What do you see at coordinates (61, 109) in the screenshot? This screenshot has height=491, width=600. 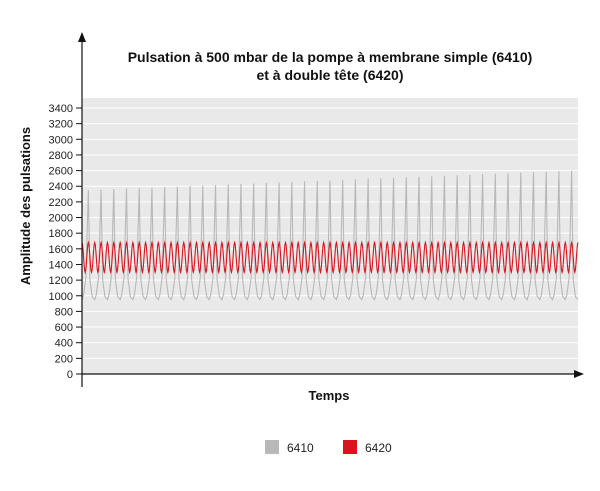 I see `y-tick-label-3400: 3400` at bounding box center [61, 109].